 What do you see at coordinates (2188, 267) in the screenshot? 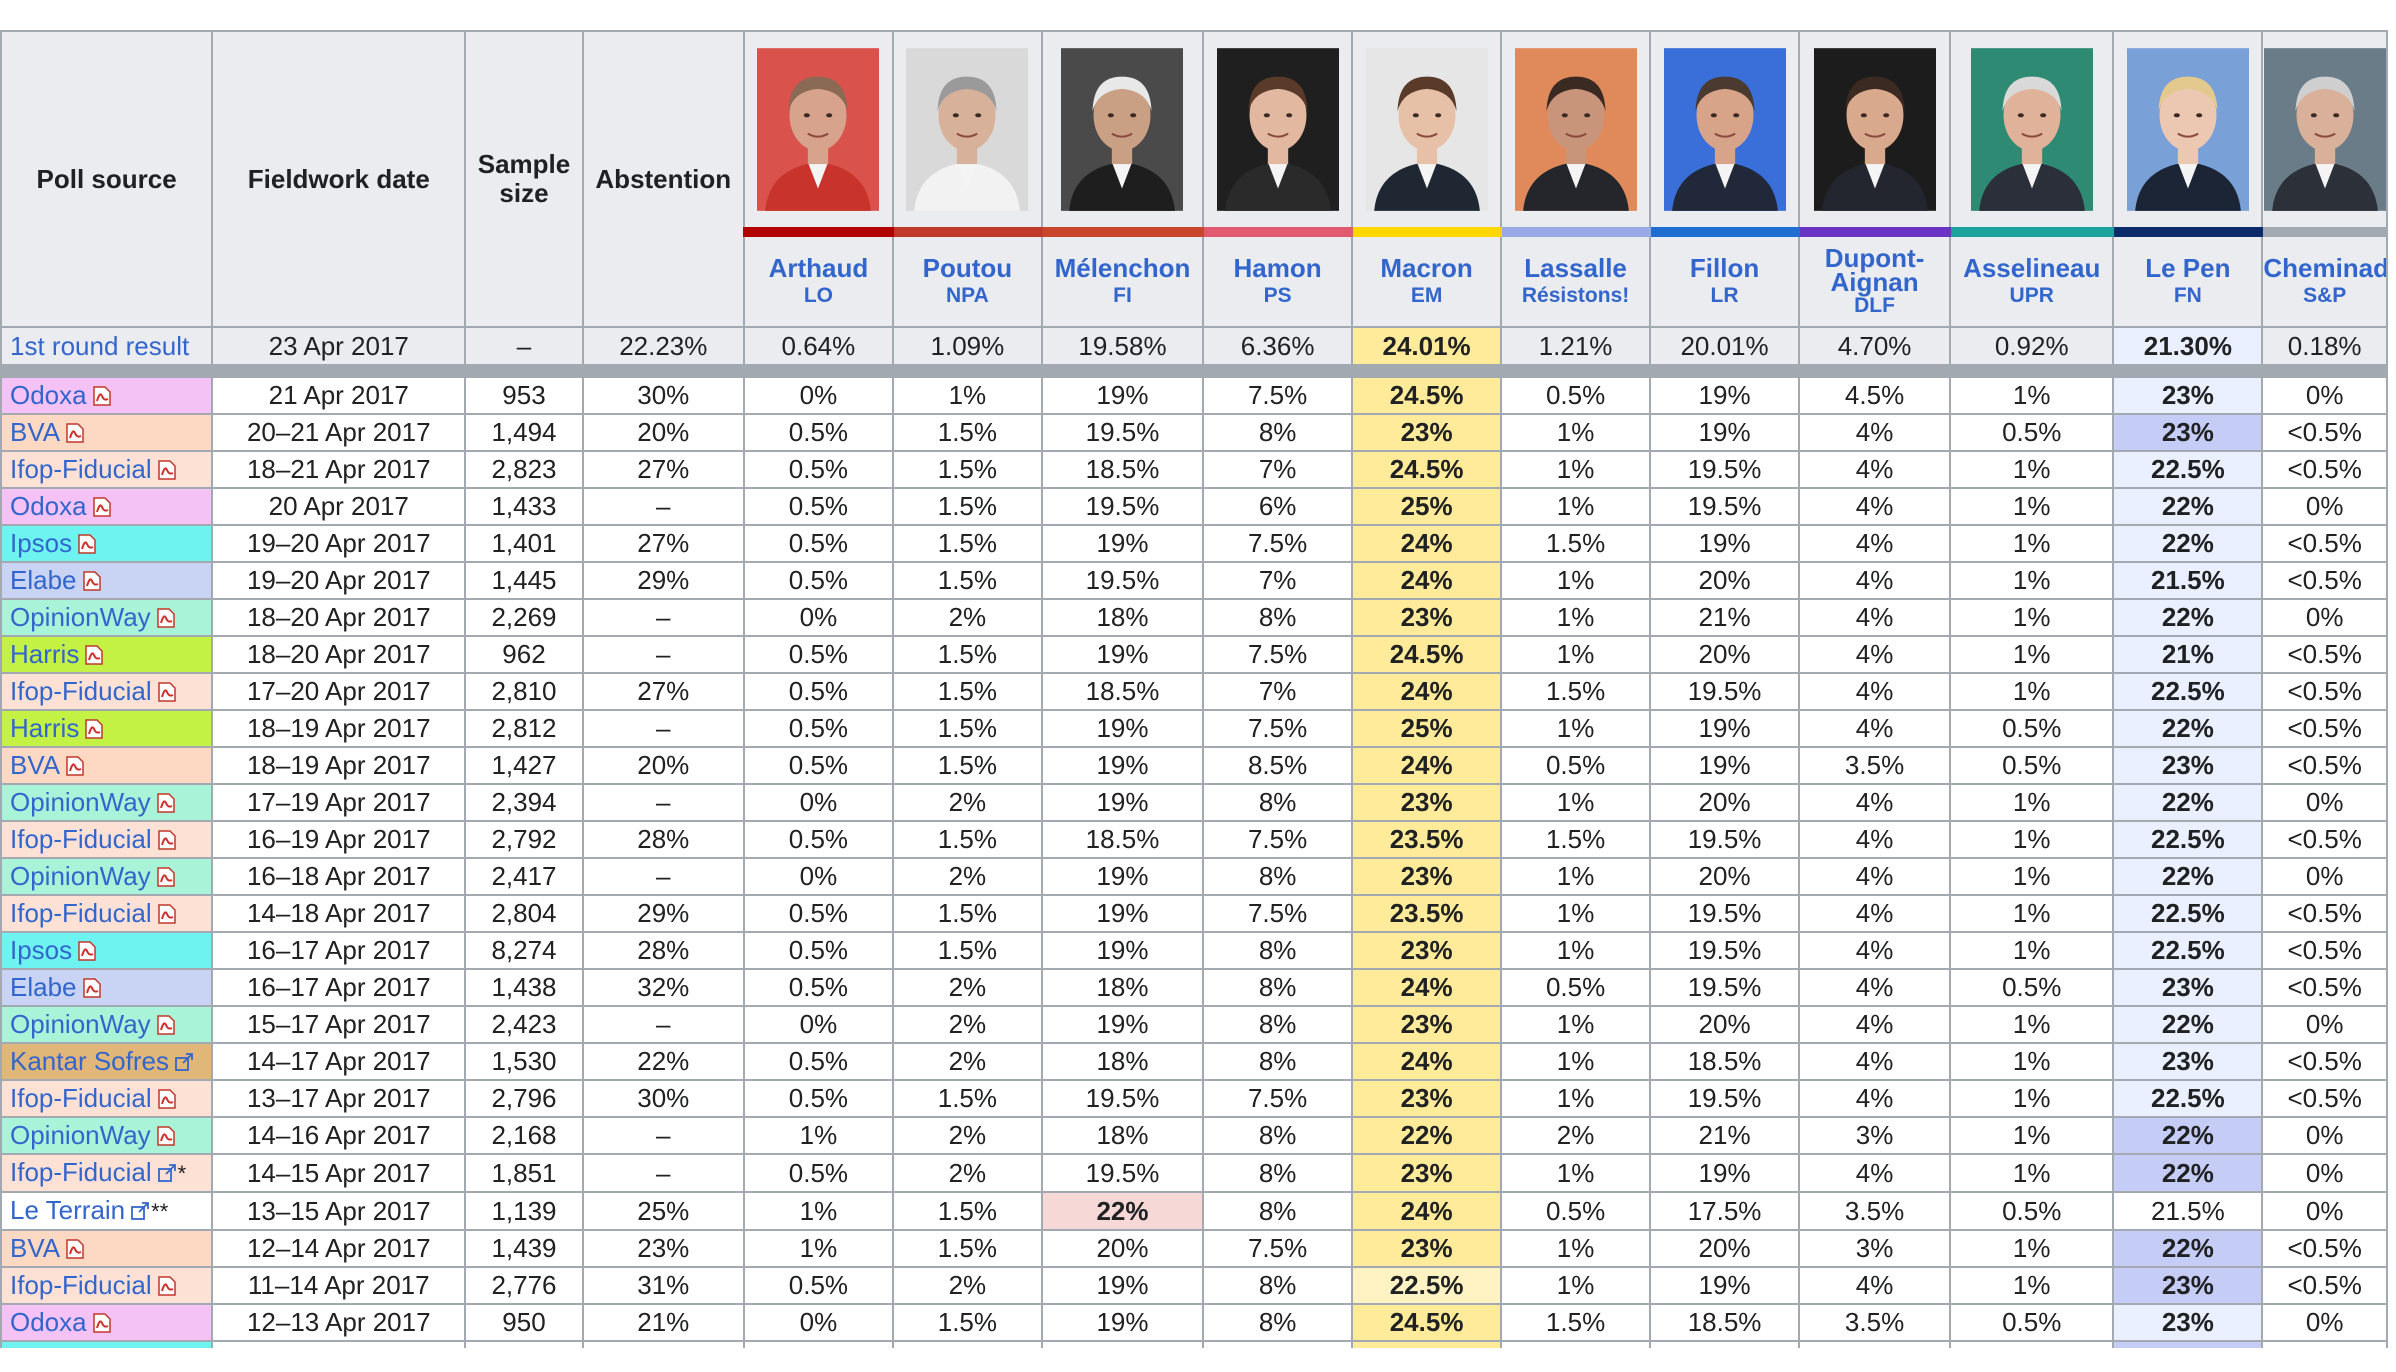
I see `candidate-name: Le Pen` at bounding box center [2188, 267].